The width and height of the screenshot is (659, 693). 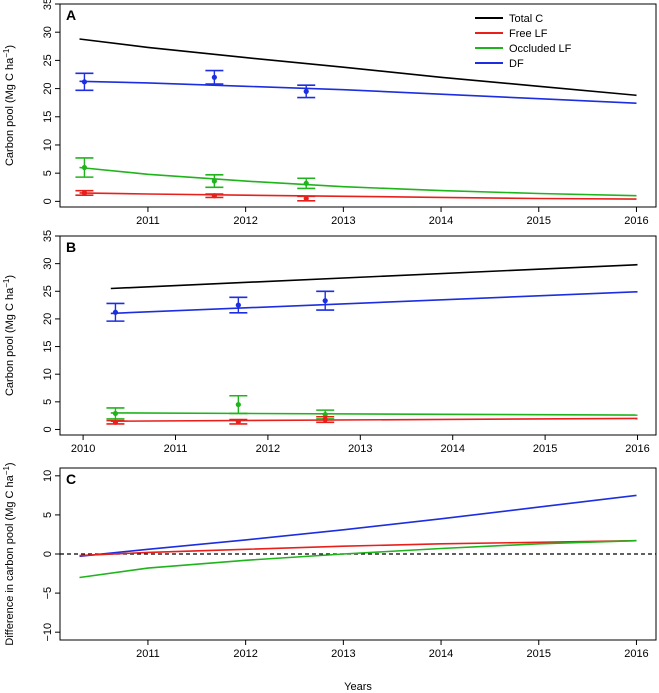 What do you see at coordinates (48, 201) in the screenshot?
I see `panel-a-ytick-label: 0` at bounding box center [48, 201].